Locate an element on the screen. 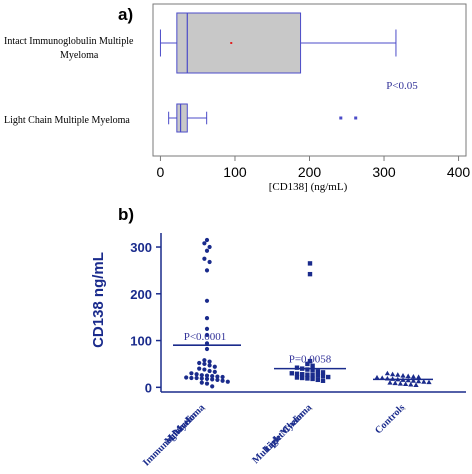  panel-b-y-ticks: 0 100 200 300 is located at coordinates (145, 317).